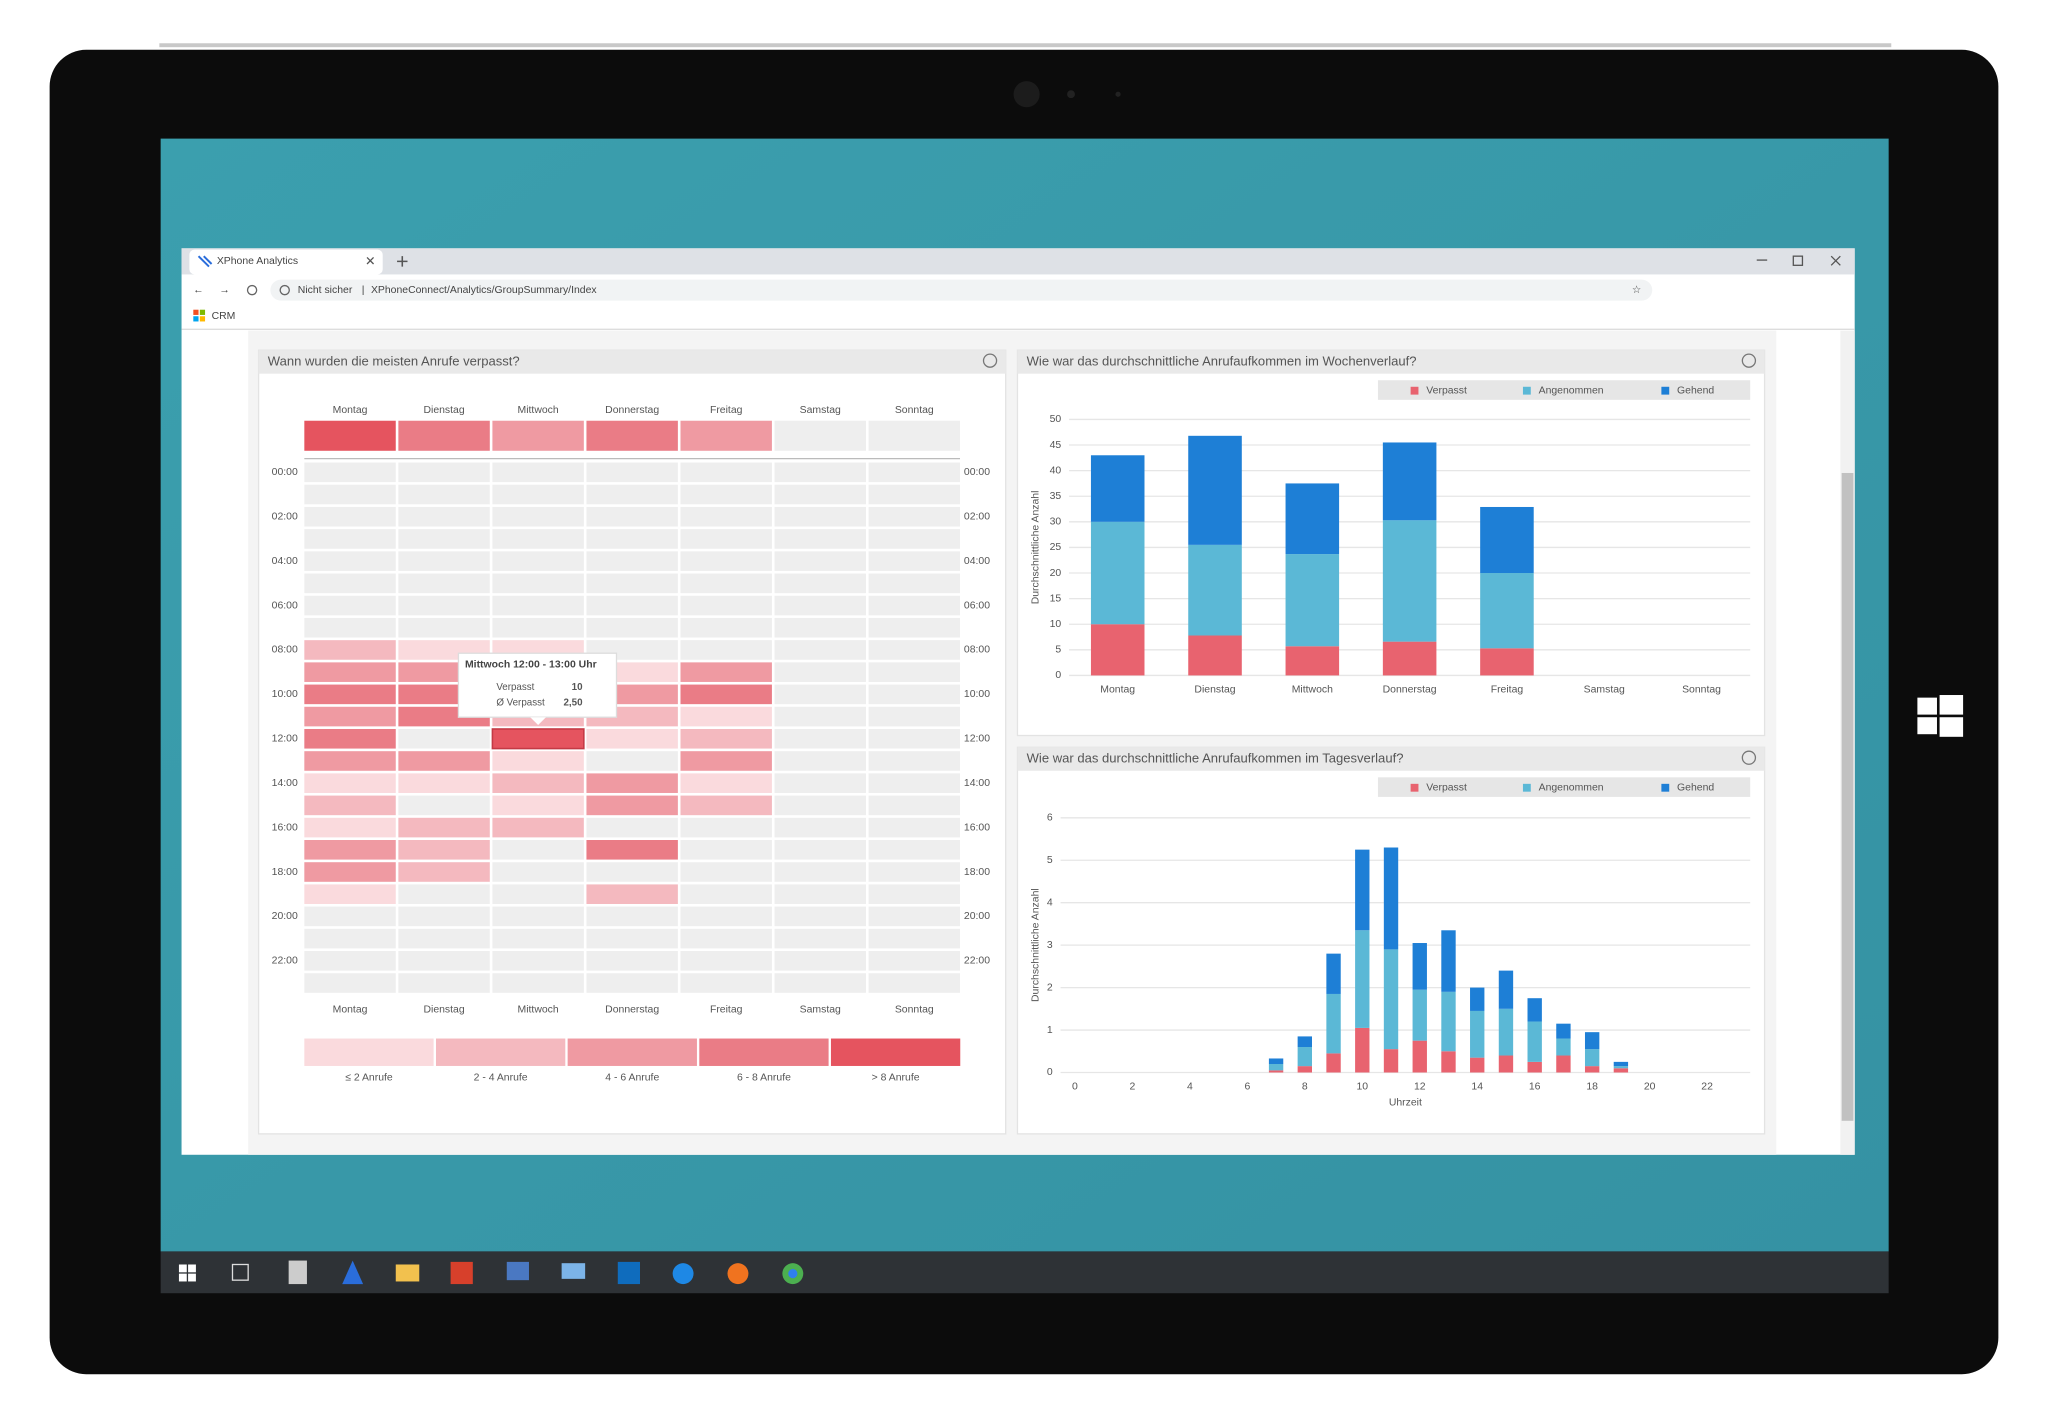 This screenshot has height=1424, width=2048. I want to click on legend-label: Verpasst, so click(1446, 390).